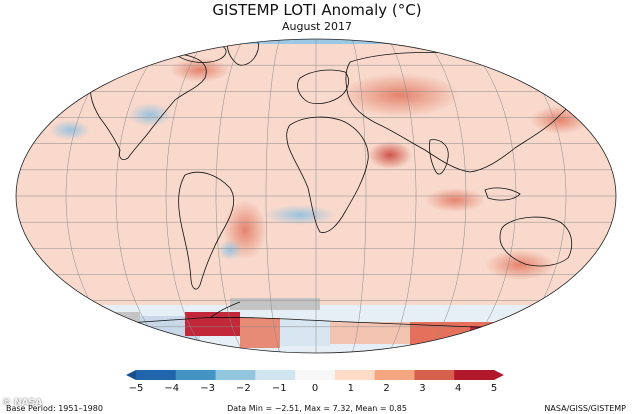 The image size is (634, 414). Describe the element at coordinates (131, 375) in the screenshot. I see `colorbar-min-arrow` at that location.